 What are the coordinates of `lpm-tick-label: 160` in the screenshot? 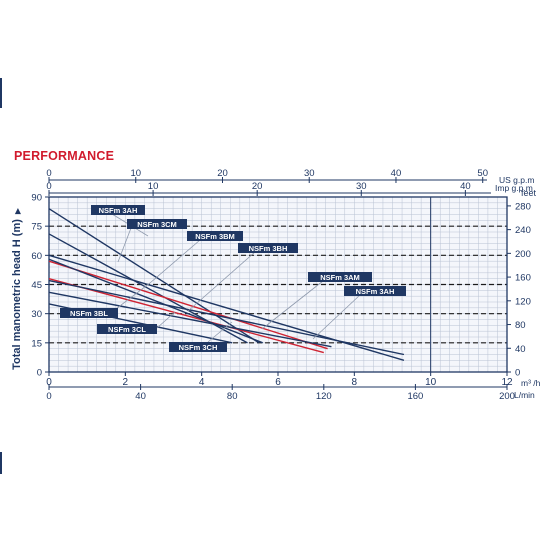 It's located at (415, 396).